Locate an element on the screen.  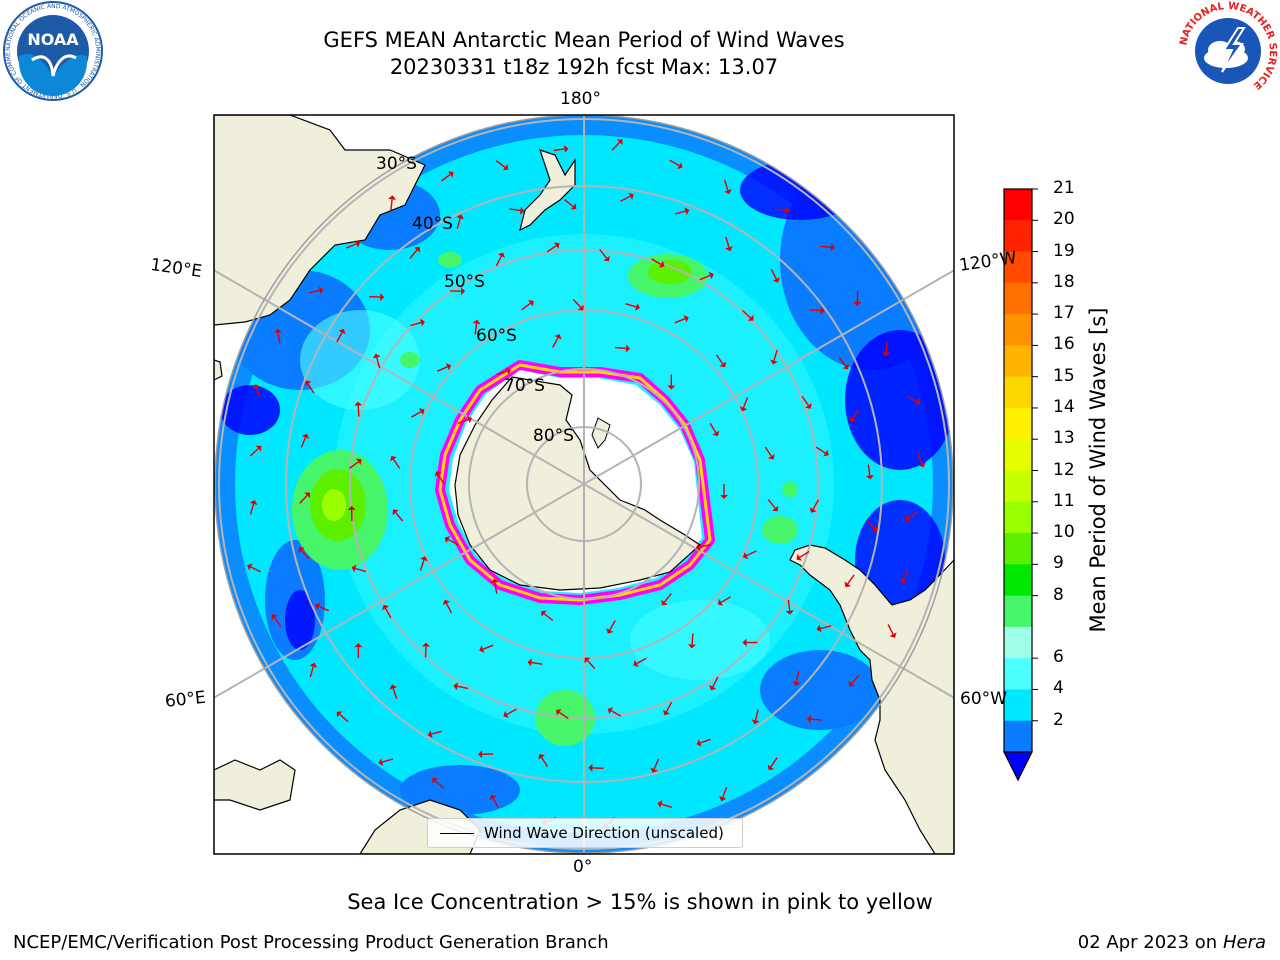
colorbar-tick-label: 11 is located at coordinates (1064, 500).